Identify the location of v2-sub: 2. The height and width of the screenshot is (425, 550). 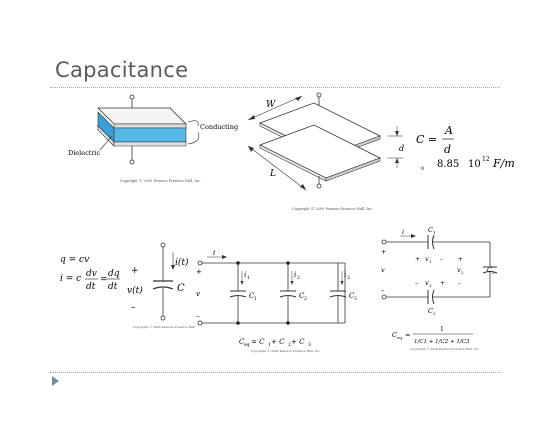
(462, 272).